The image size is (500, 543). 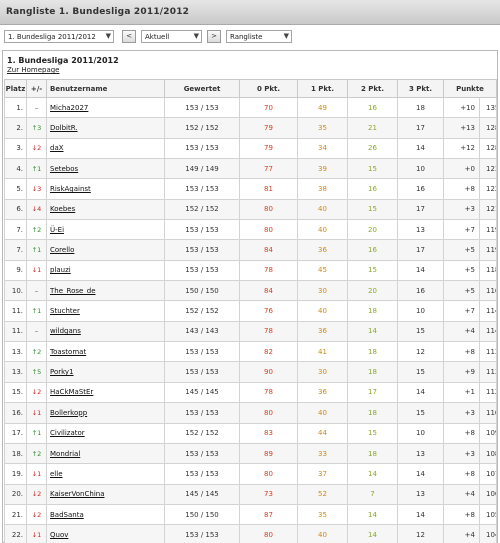 What do you see at coordinates (105, 533) in the screenshot?
I see `username-link: Quov` at bounding box center [105, 533].